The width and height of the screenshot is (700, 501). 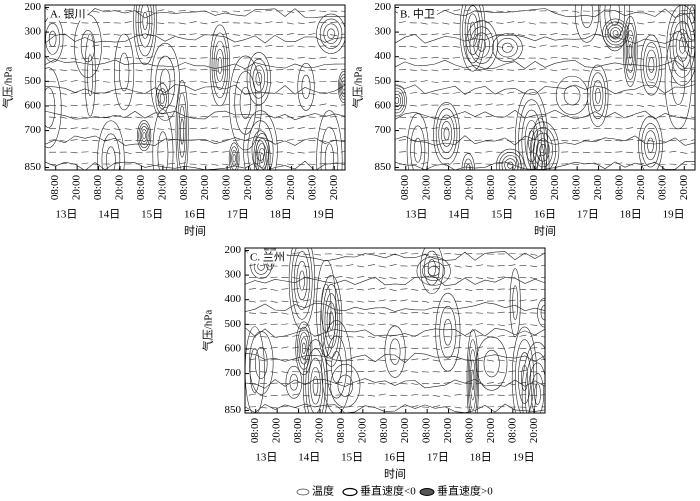 I want to click on y-tick-label: 400, so click(x=383, y=56).